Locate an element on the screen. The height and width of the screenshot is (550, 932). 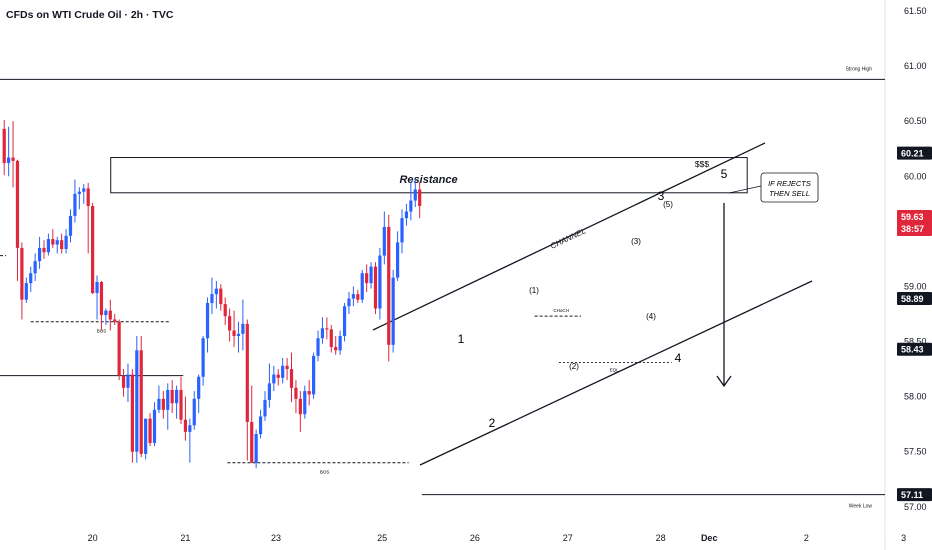
y-tick-label: 61.00 is located at coordinates (915, 66).